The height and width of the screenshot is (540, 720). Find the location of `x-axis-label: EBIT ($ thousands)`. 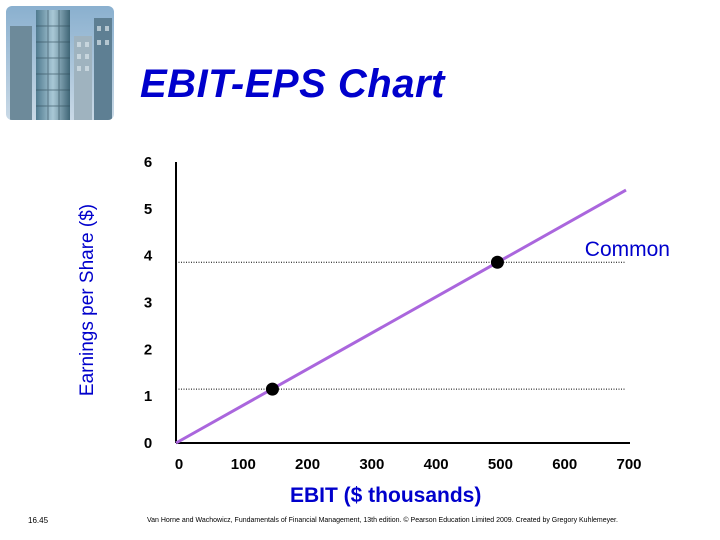

x-axis-label: EBIT ($ thousands) is located at coordinates (386, 495).